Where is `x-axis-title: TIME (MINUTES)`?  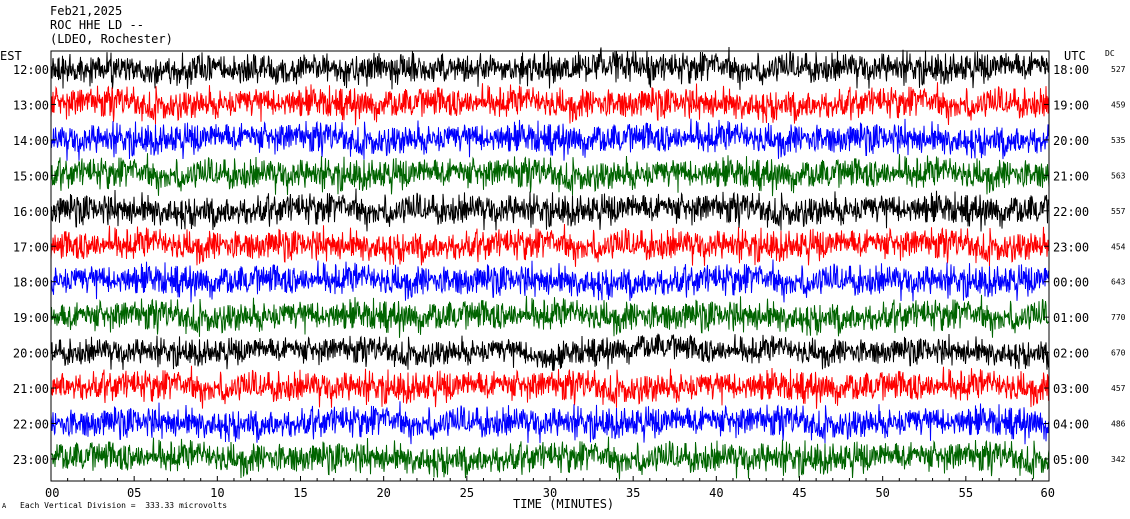 x-axis-title: TIME (MINUTES) is located at coordinates (563, 504).